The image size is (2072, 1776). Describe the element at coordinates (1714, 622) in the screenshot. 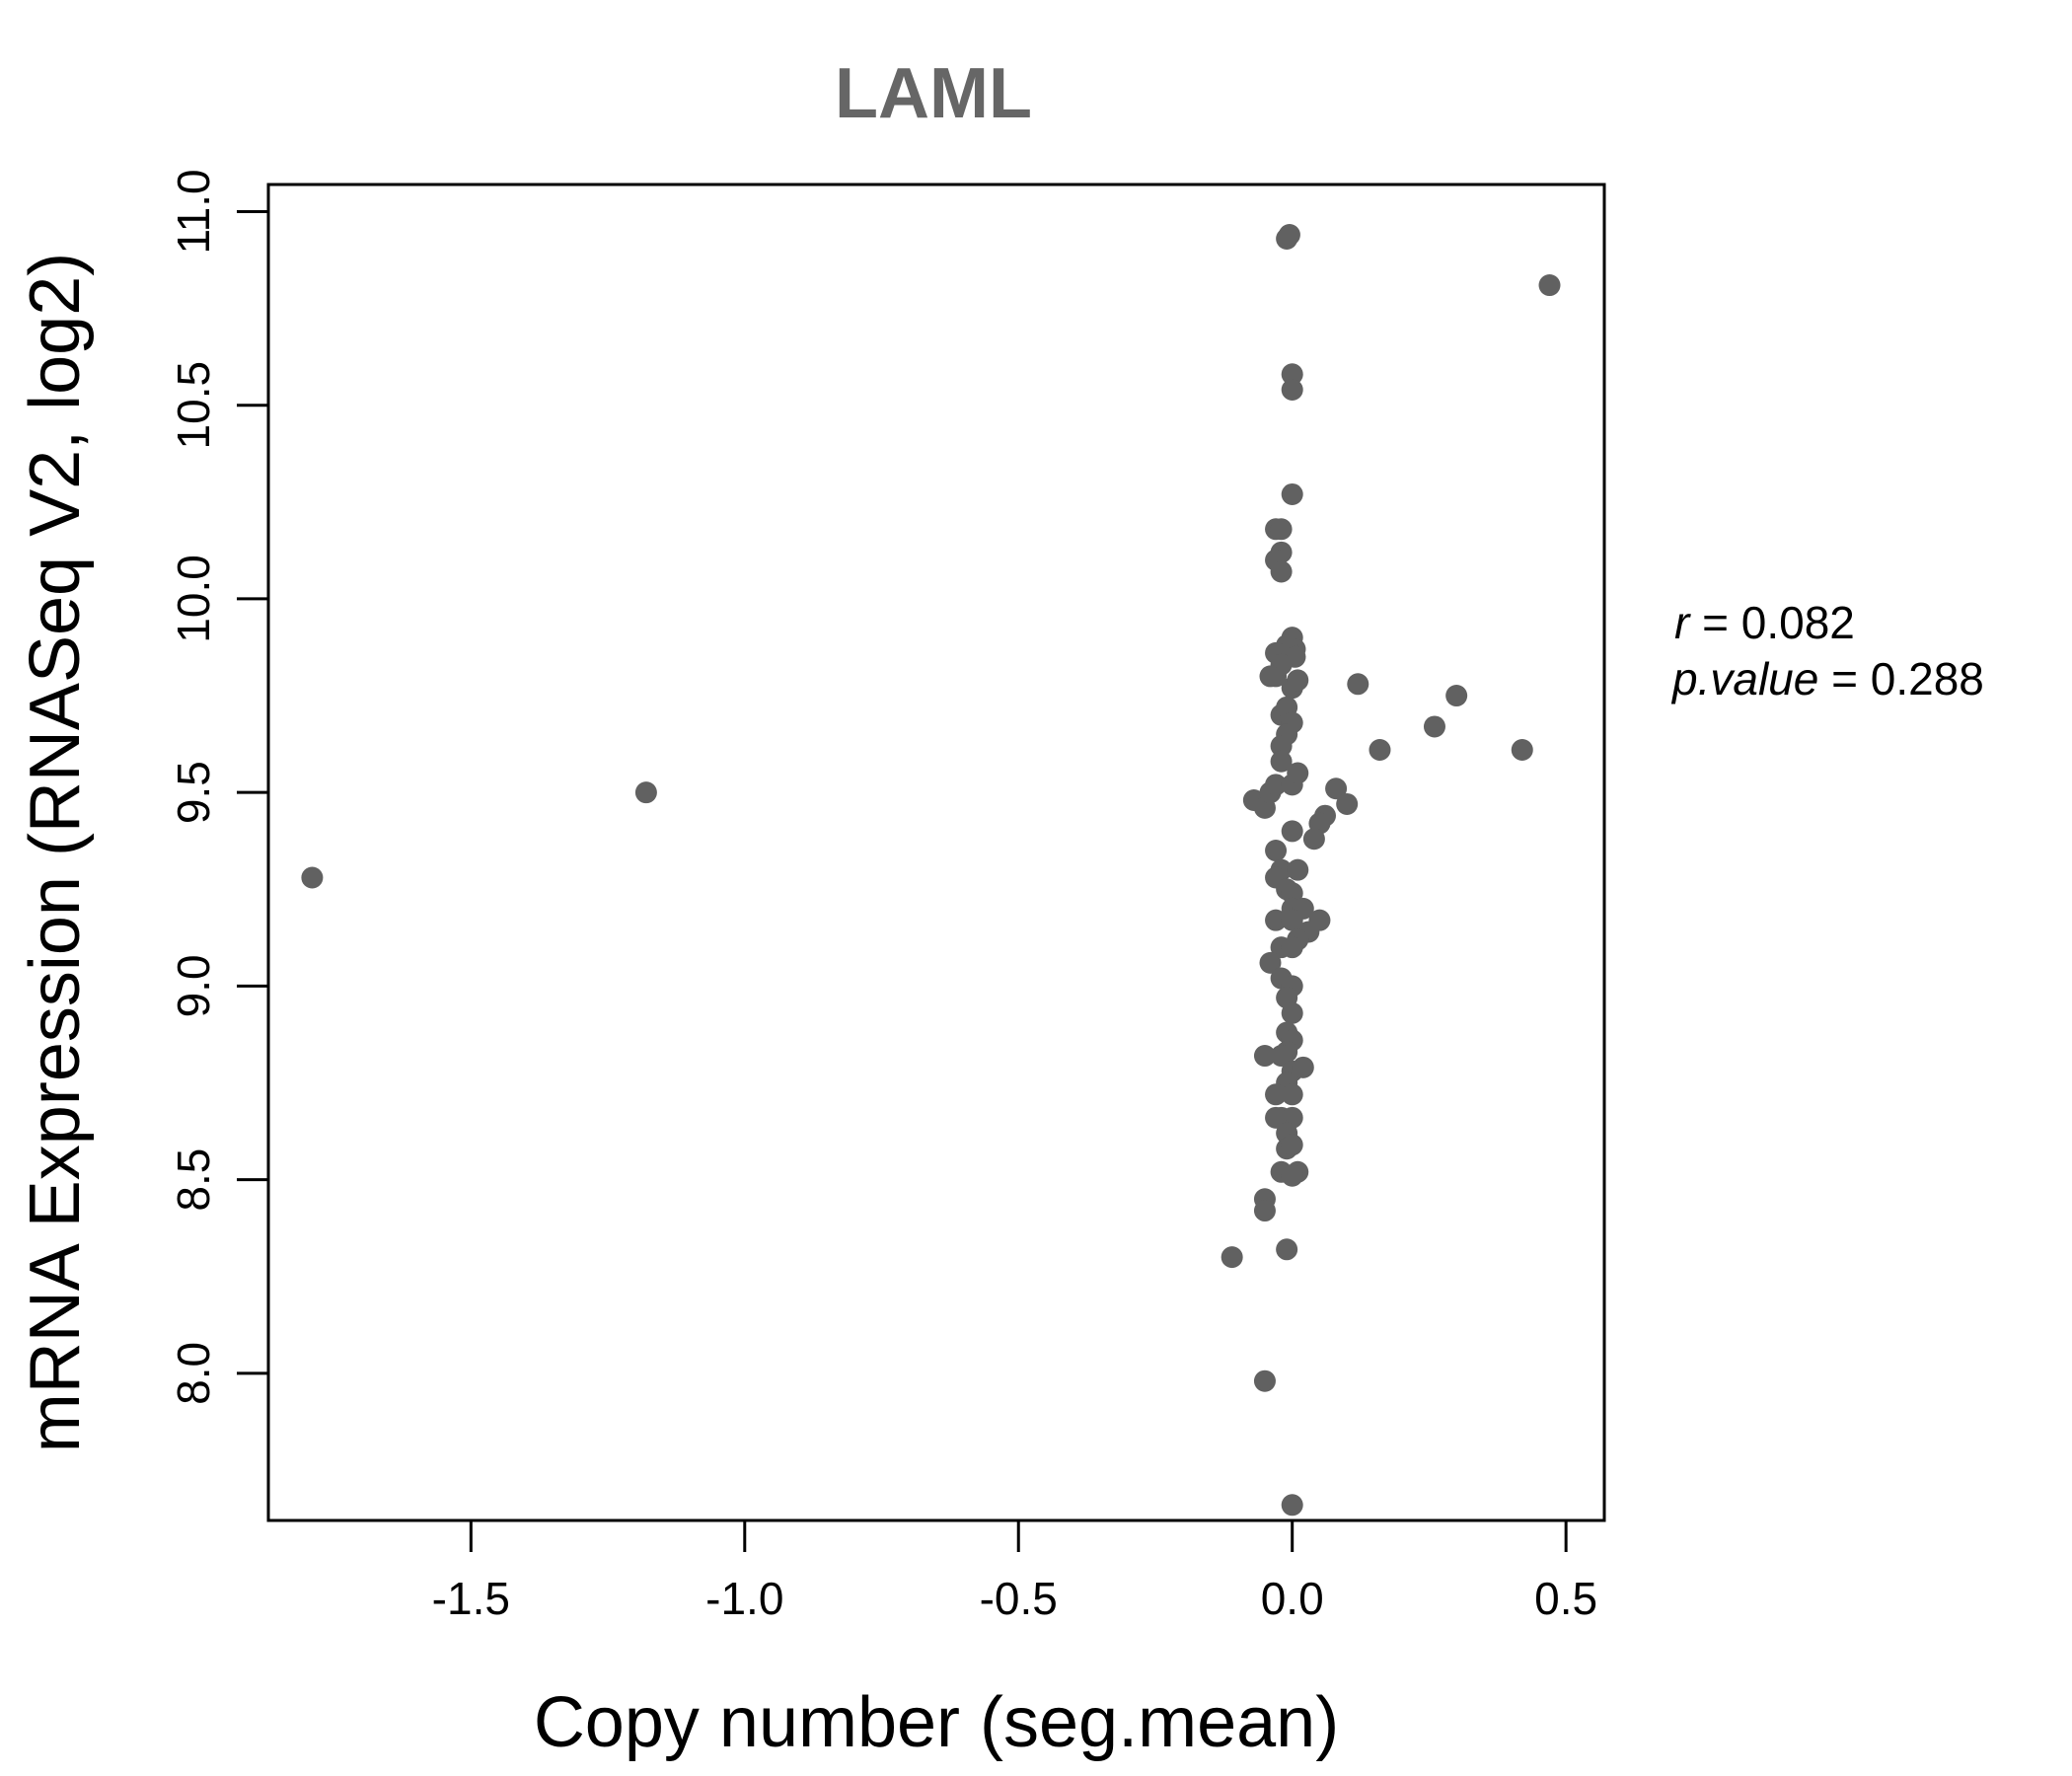

I see `r-equals: =` at that location.